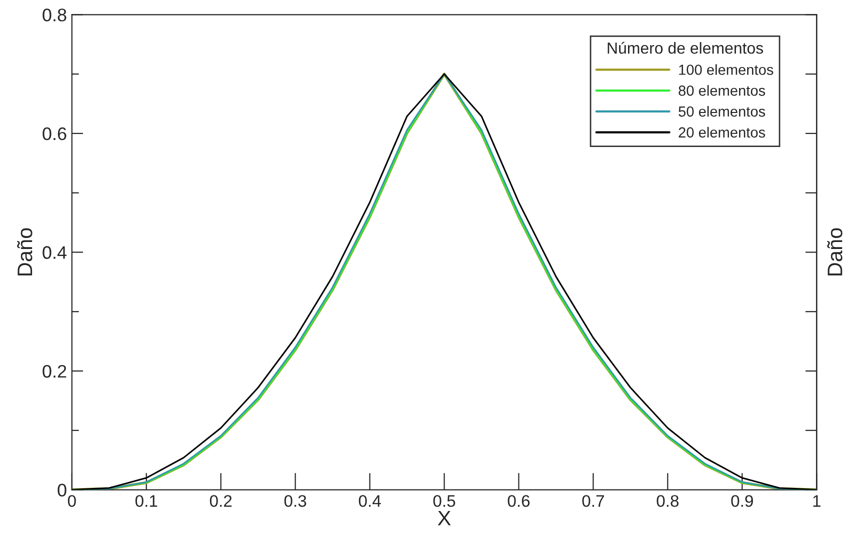 This screenshot has width=856, height=543. Describe the element at coordinates (369, 501) in the screenshot. I see `x-tick-label: 0.4` at that location.